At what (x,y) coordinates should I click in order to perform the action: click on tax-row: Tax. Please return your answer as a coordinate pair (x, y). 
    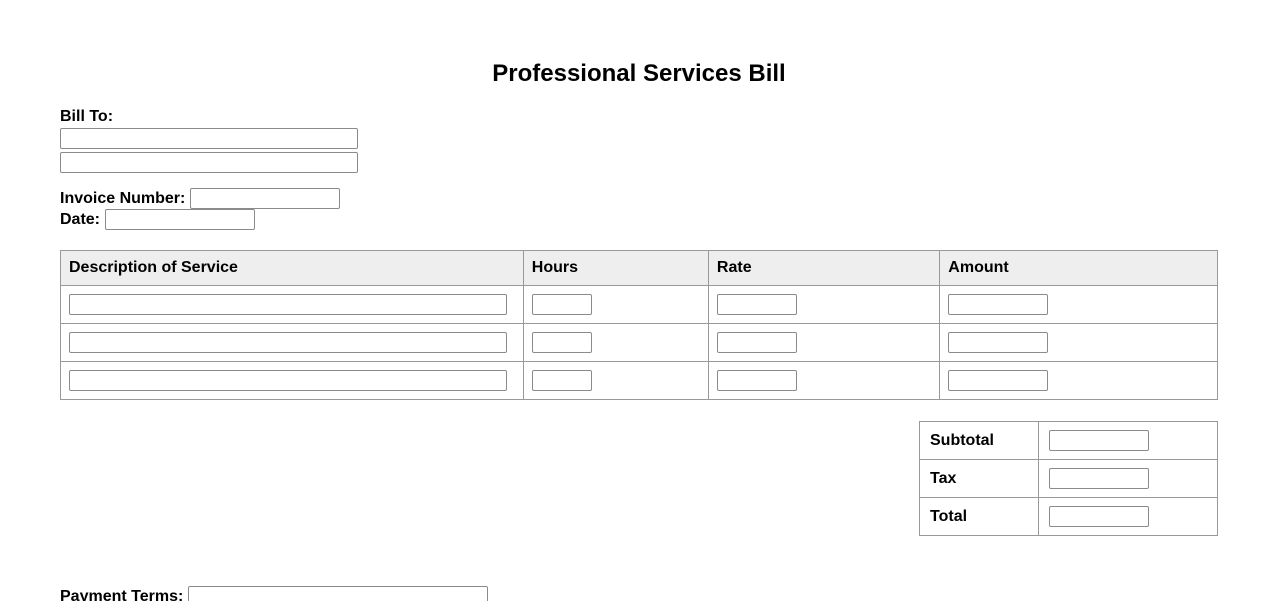
    Looking at the image, I should click on (1068, 478).